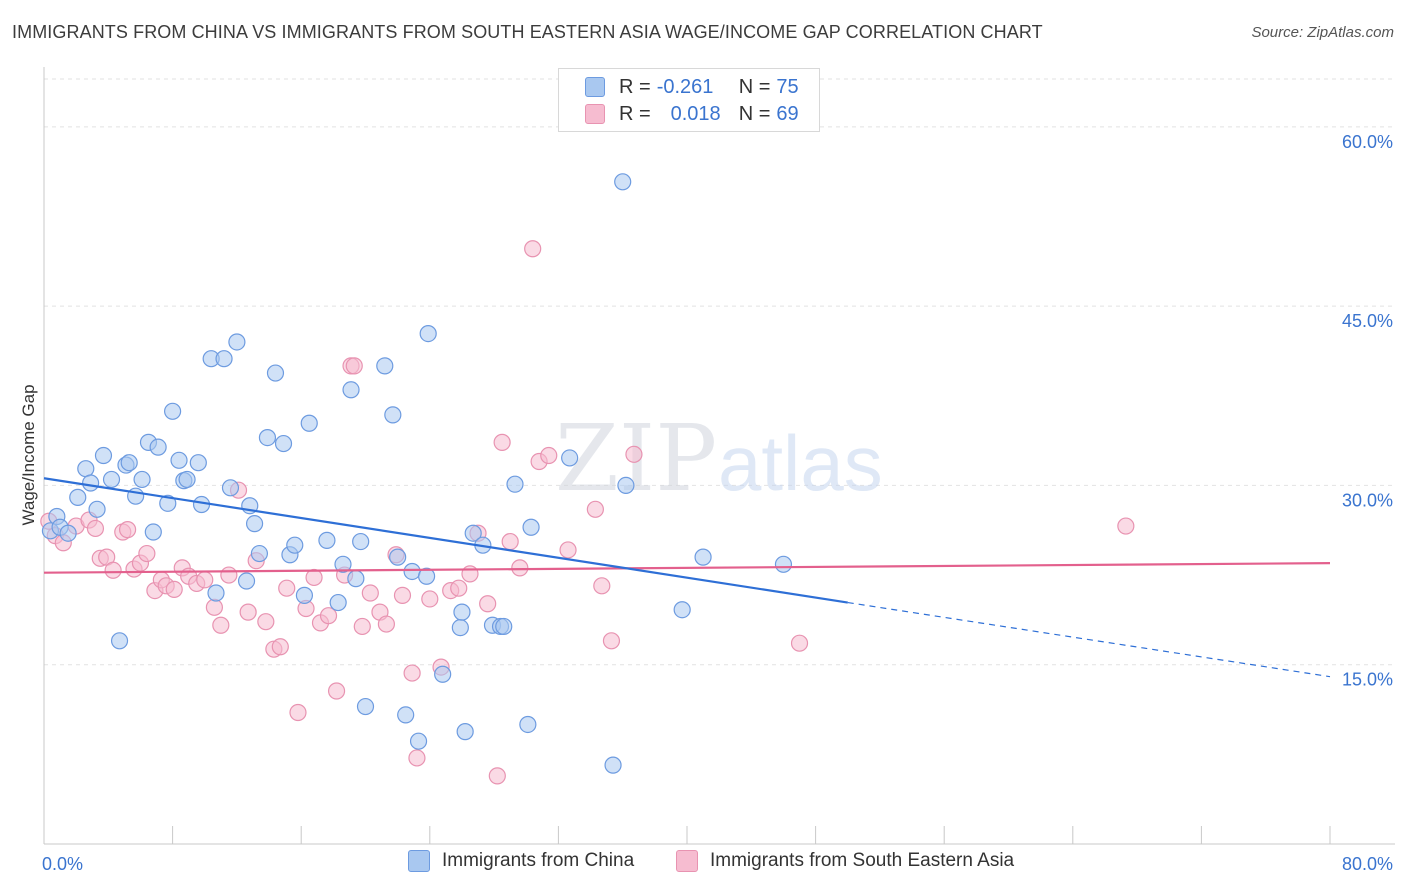  Describe the element at coordinates (1367, 680) in the screenshot. I see `y-tick-label: 15.0%` at that location.